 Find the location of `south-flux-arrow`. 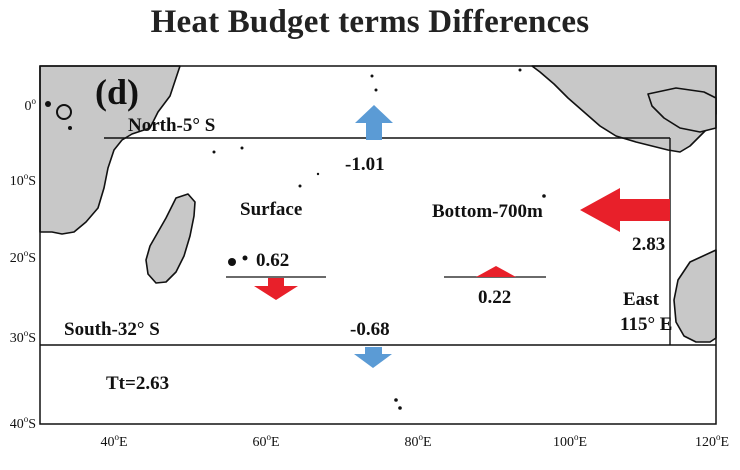

south-flux-arrow is located at coordinates (373, 357).